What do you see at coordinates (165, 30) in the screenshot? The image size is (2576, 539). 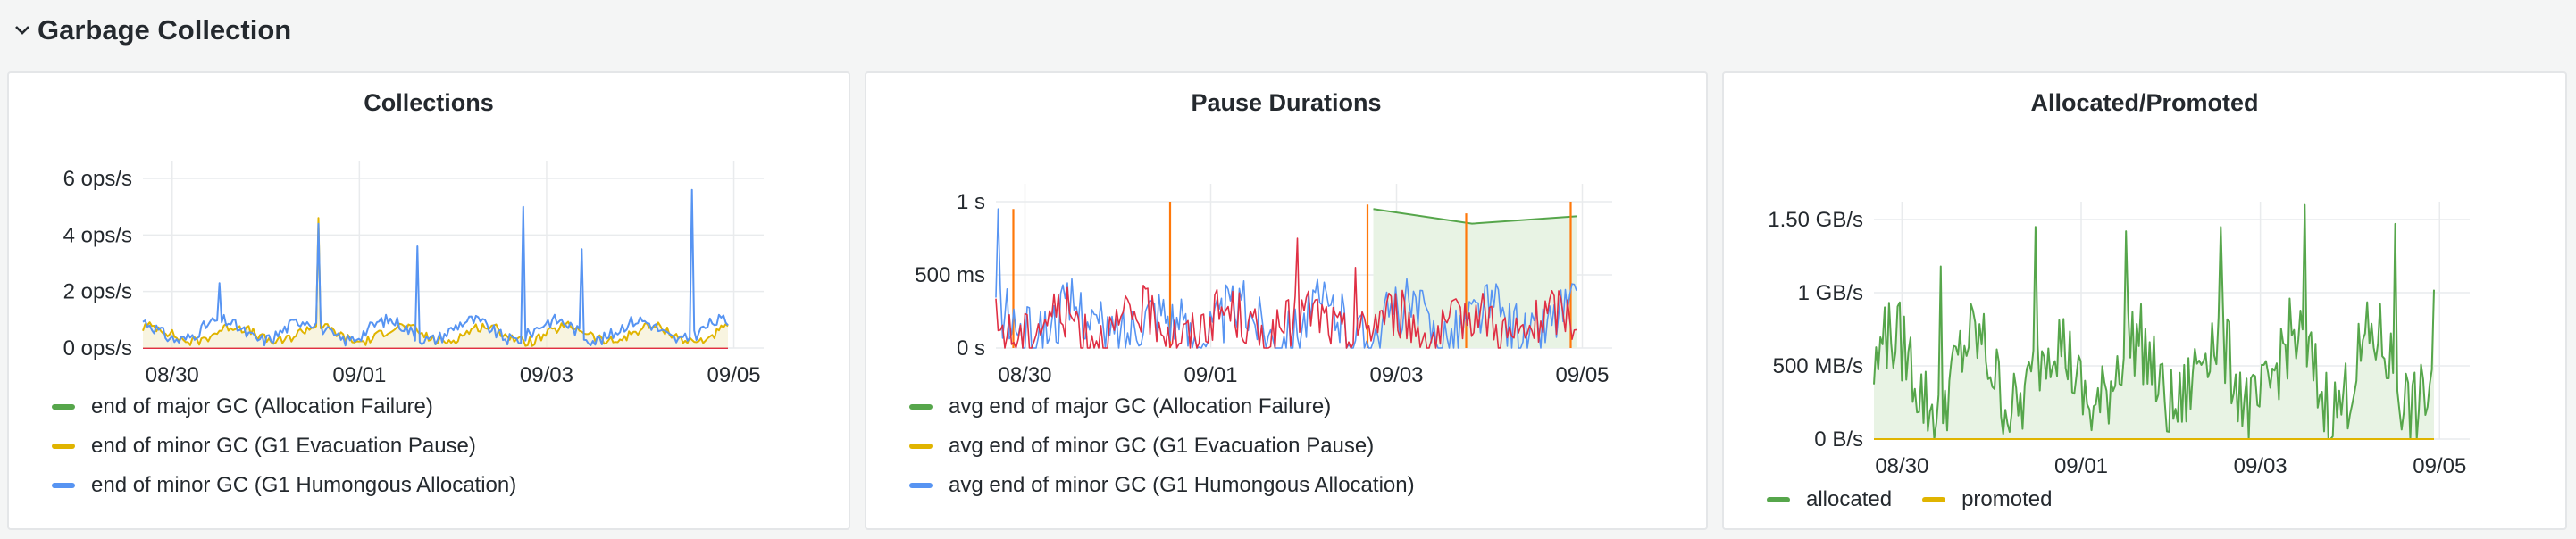 I see `row-title: Garbage Collection` at bounding box center [165, 30].